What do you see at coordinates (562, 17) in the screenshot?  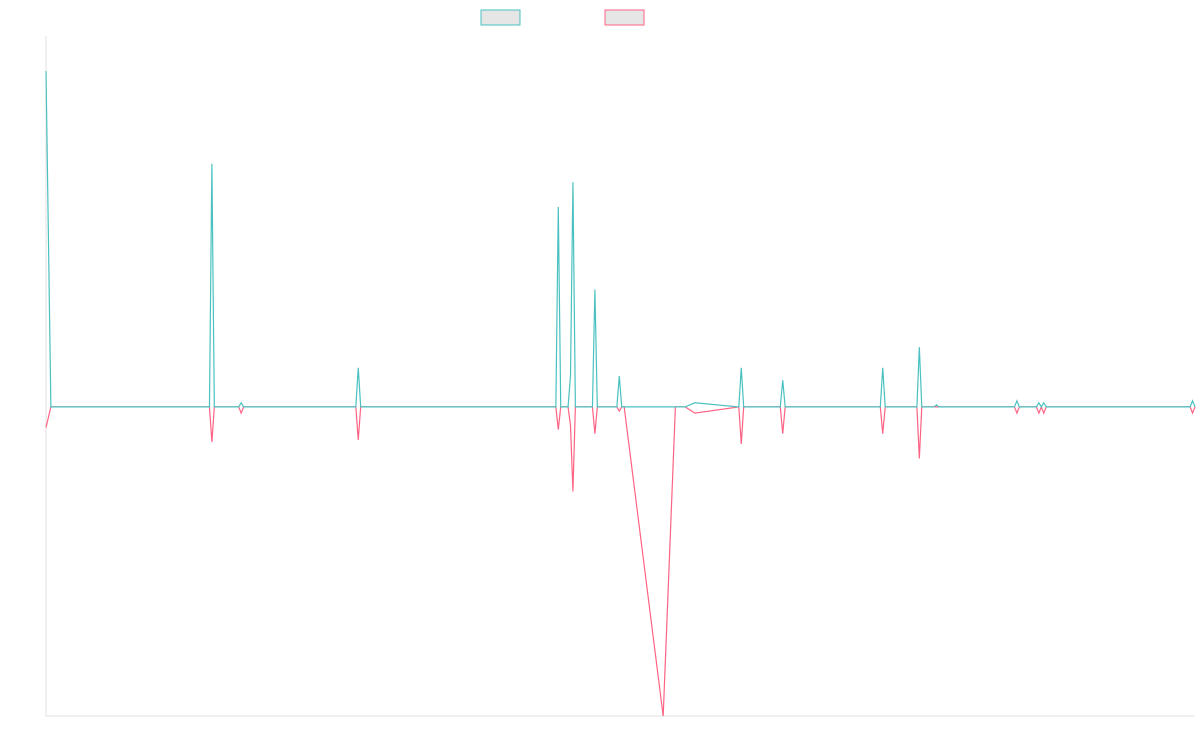 I see `legend` at bounding box center [562, 17].